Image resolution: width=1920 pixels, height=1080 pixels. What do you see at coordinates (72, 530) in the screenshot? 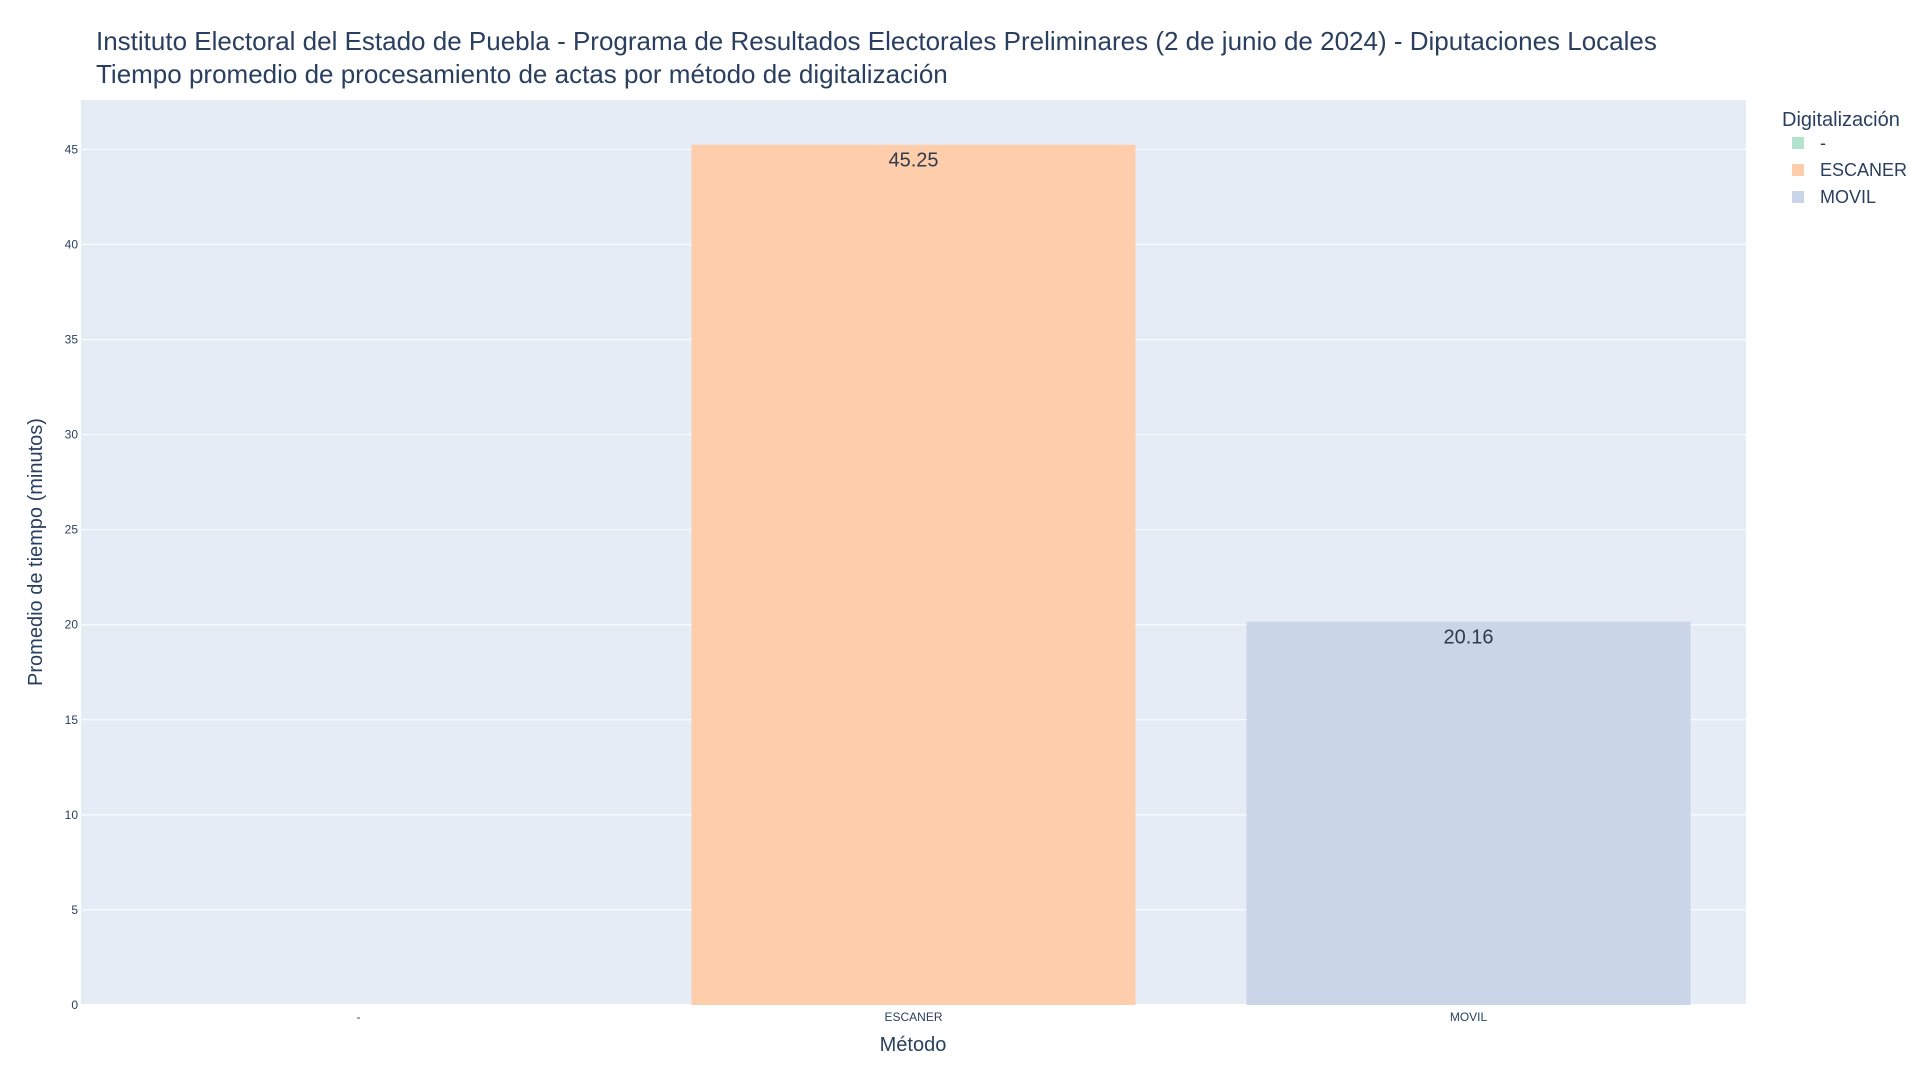
I see `y-tick-label: 25` at bounding box center [72, 530].